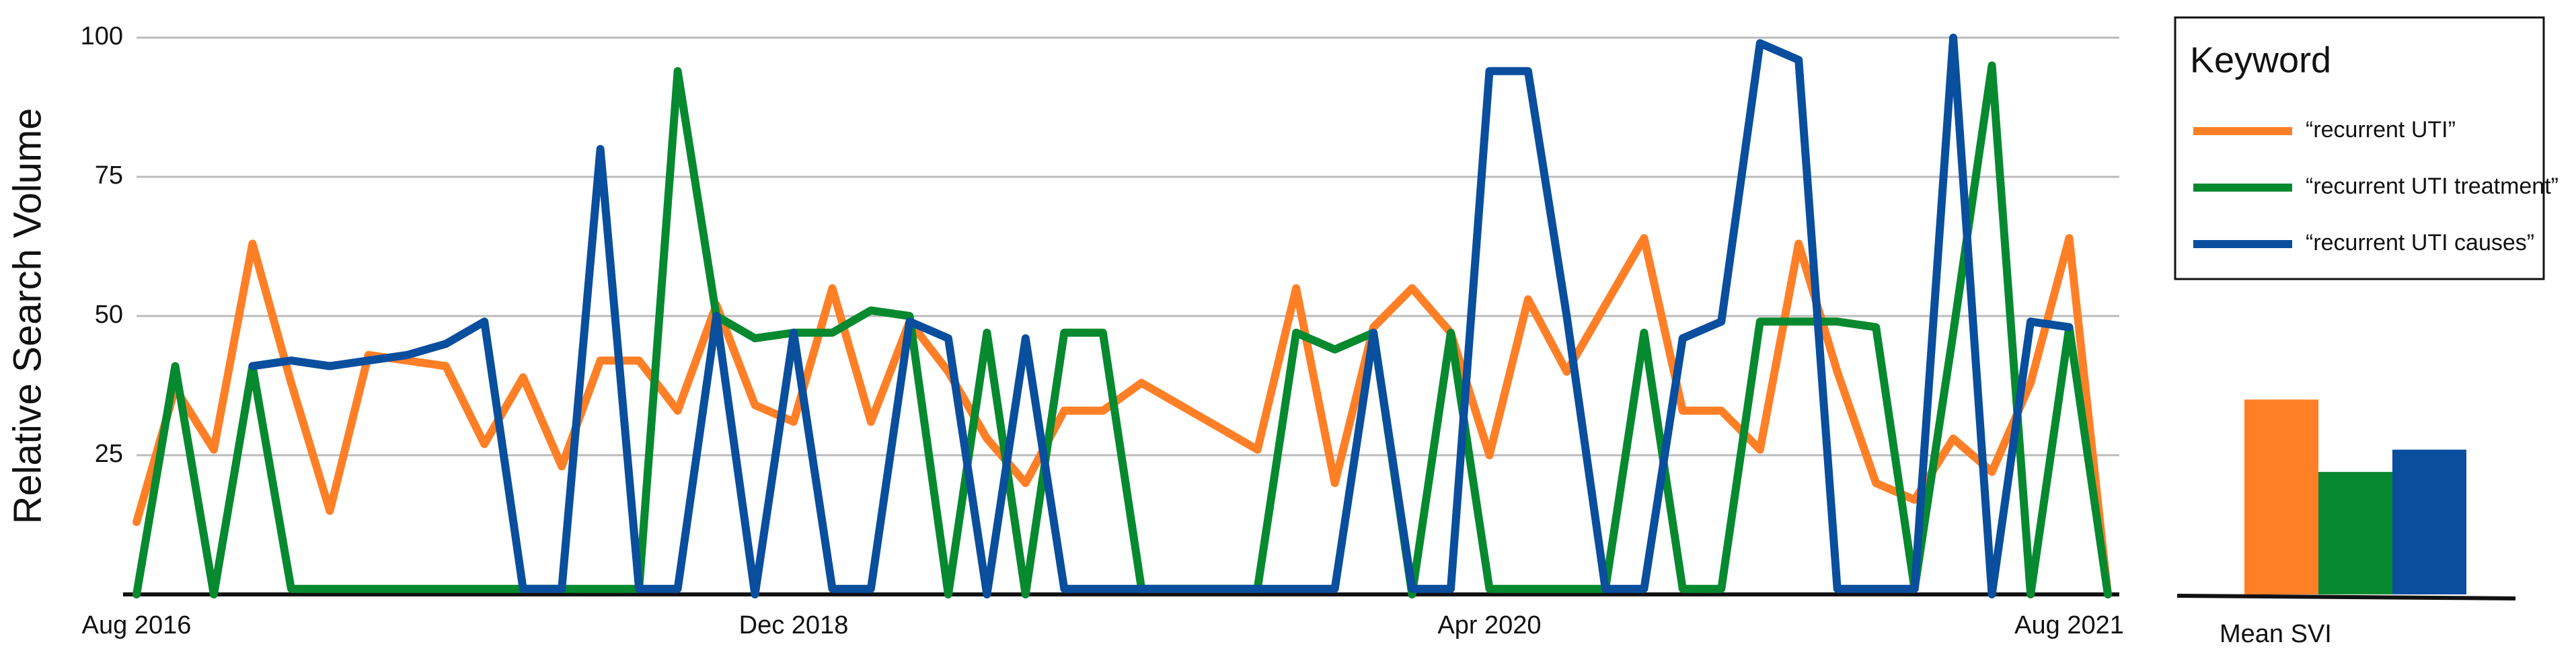 The image size is (2576, 663). Describe the element at coordinates (2069, 625) in the screenshot. I see `x-tick-label: Aug 2021` at that location.